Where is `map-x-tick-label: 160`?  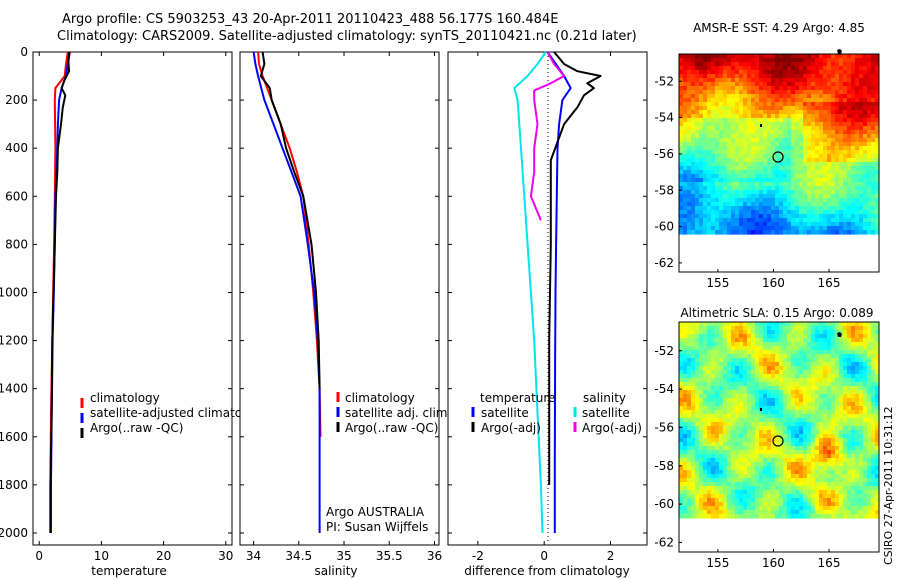 map-x-tick-label: 160 is located at coordinates (773, 283).